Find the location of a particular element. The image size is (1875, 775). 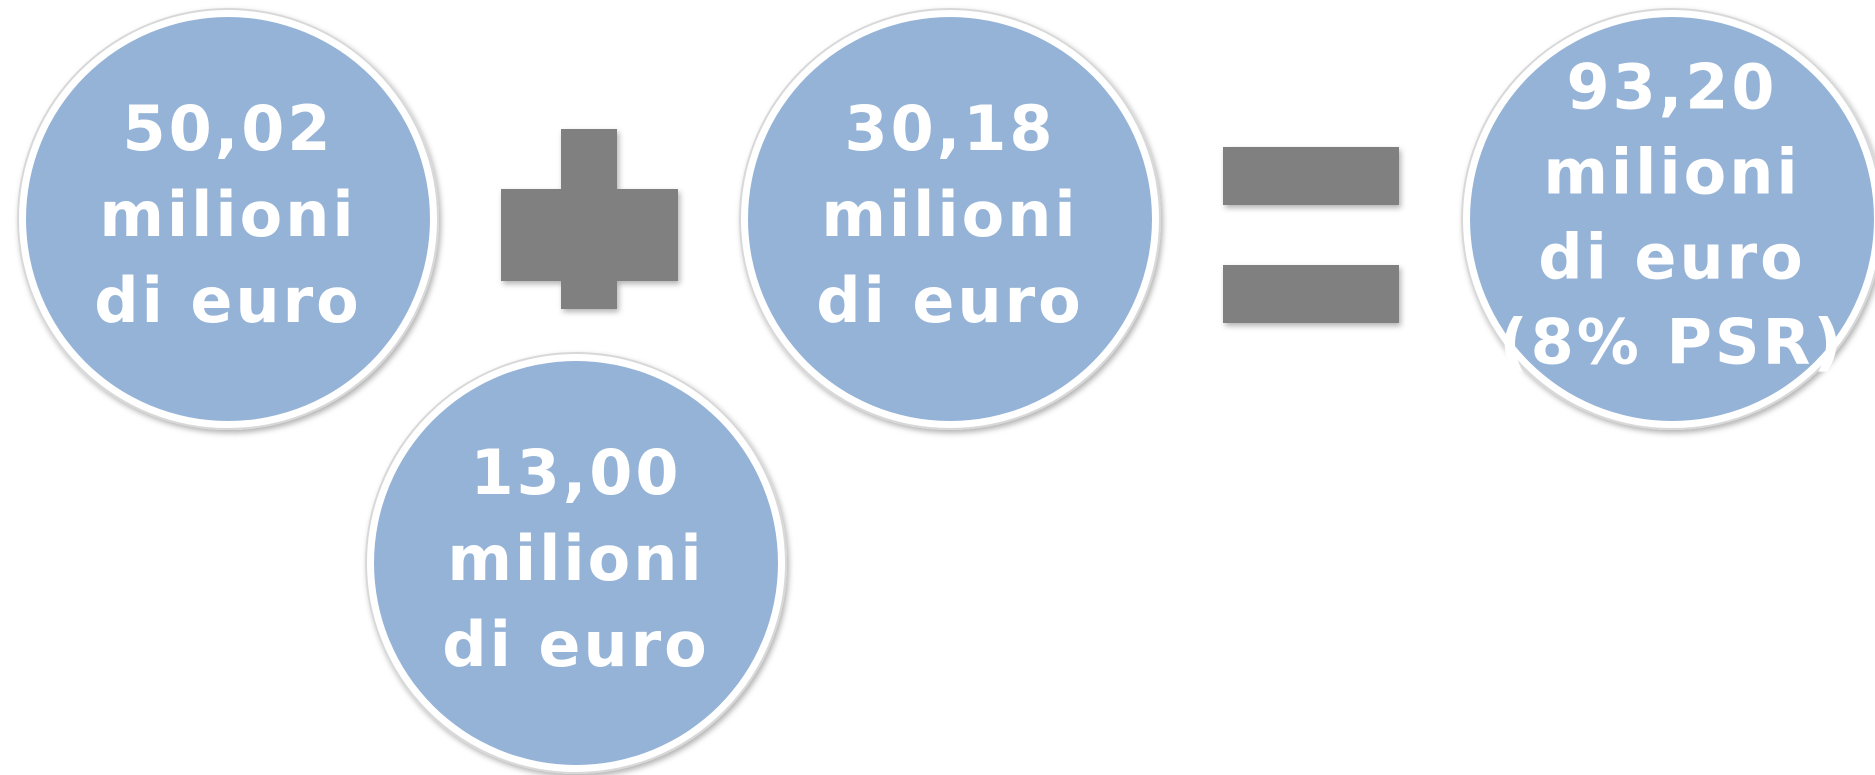

circle-label: 30,18 is located at coordinates (949, 128).